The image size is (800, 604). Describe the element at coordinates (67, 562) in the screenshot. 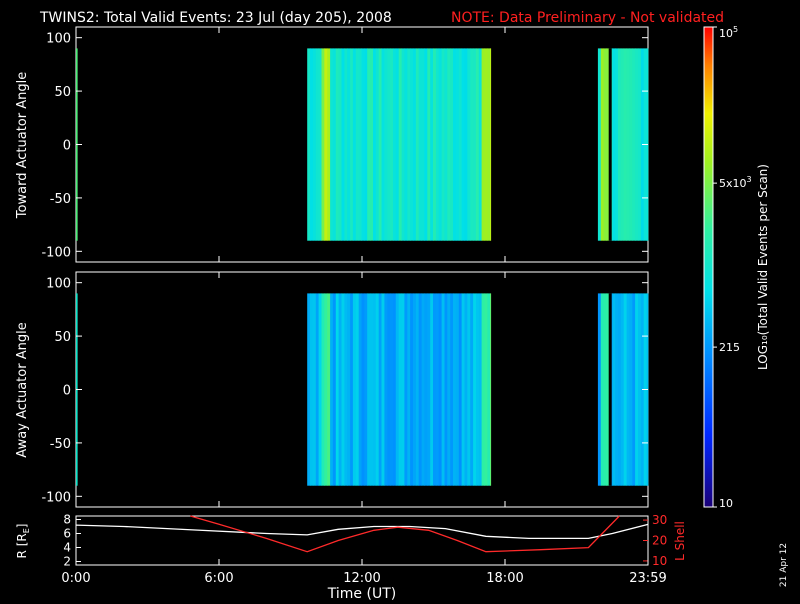

I see `y-tick-label-left: 2` at that location.